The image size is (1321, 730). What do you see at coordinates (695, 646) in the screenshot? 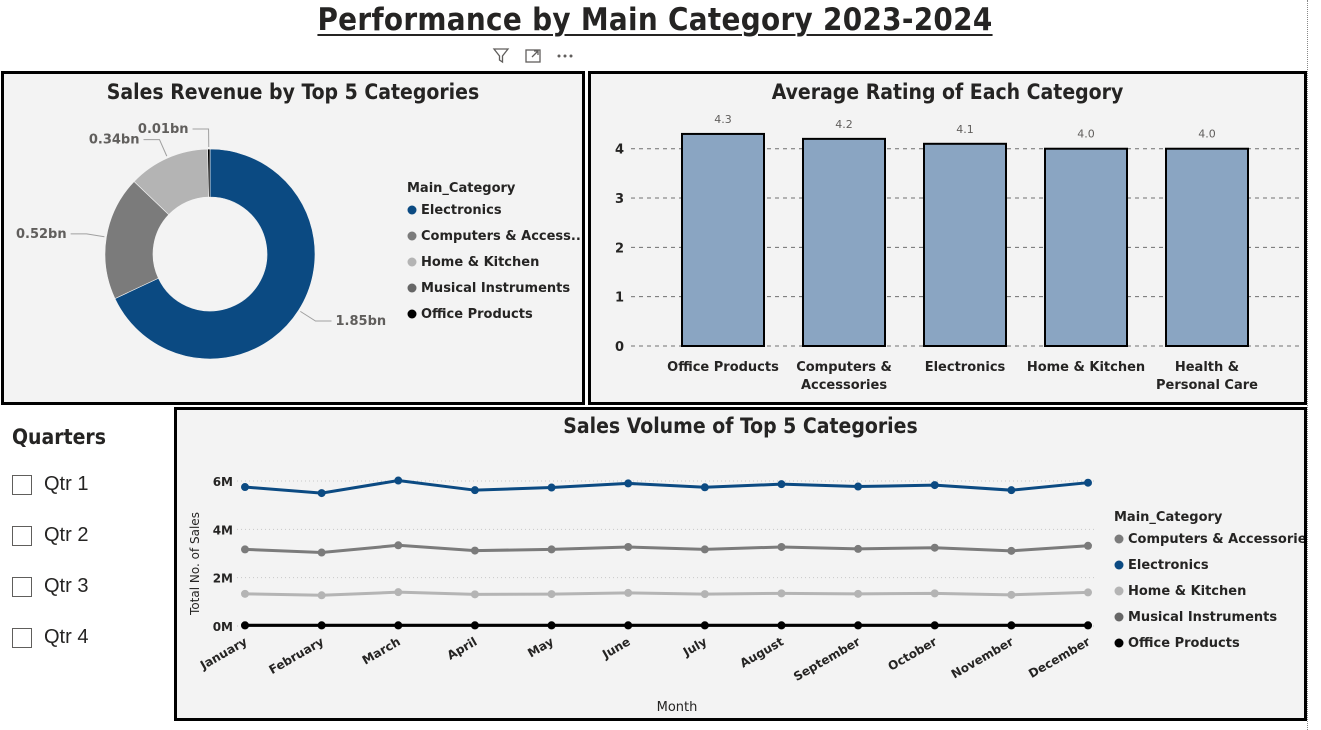
I see `x-tick-label: July` at bounding box center [695, 646].